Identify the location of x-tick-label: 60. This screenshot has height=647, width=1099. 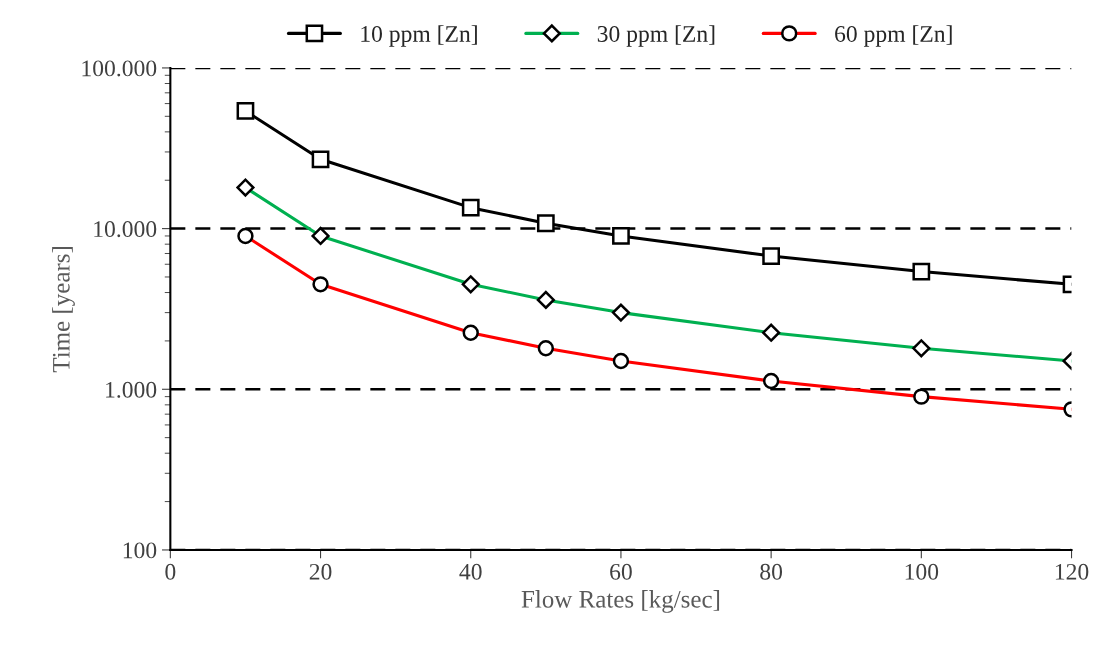
(621, 571).